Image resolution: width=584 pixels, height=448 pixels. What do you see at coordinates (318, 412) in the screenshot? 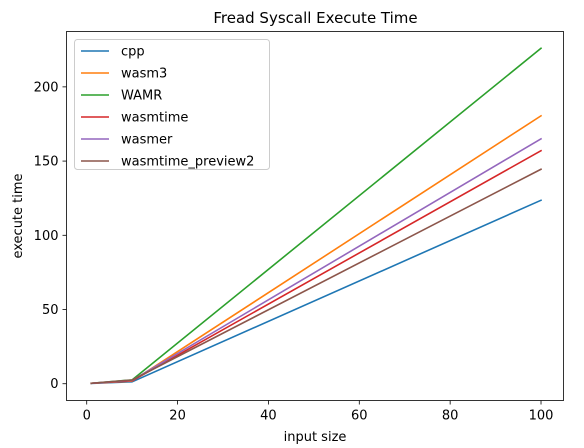
I see `x-axis-ticks: 0 20 40 60 80 100` at bounding box center [318, 412].